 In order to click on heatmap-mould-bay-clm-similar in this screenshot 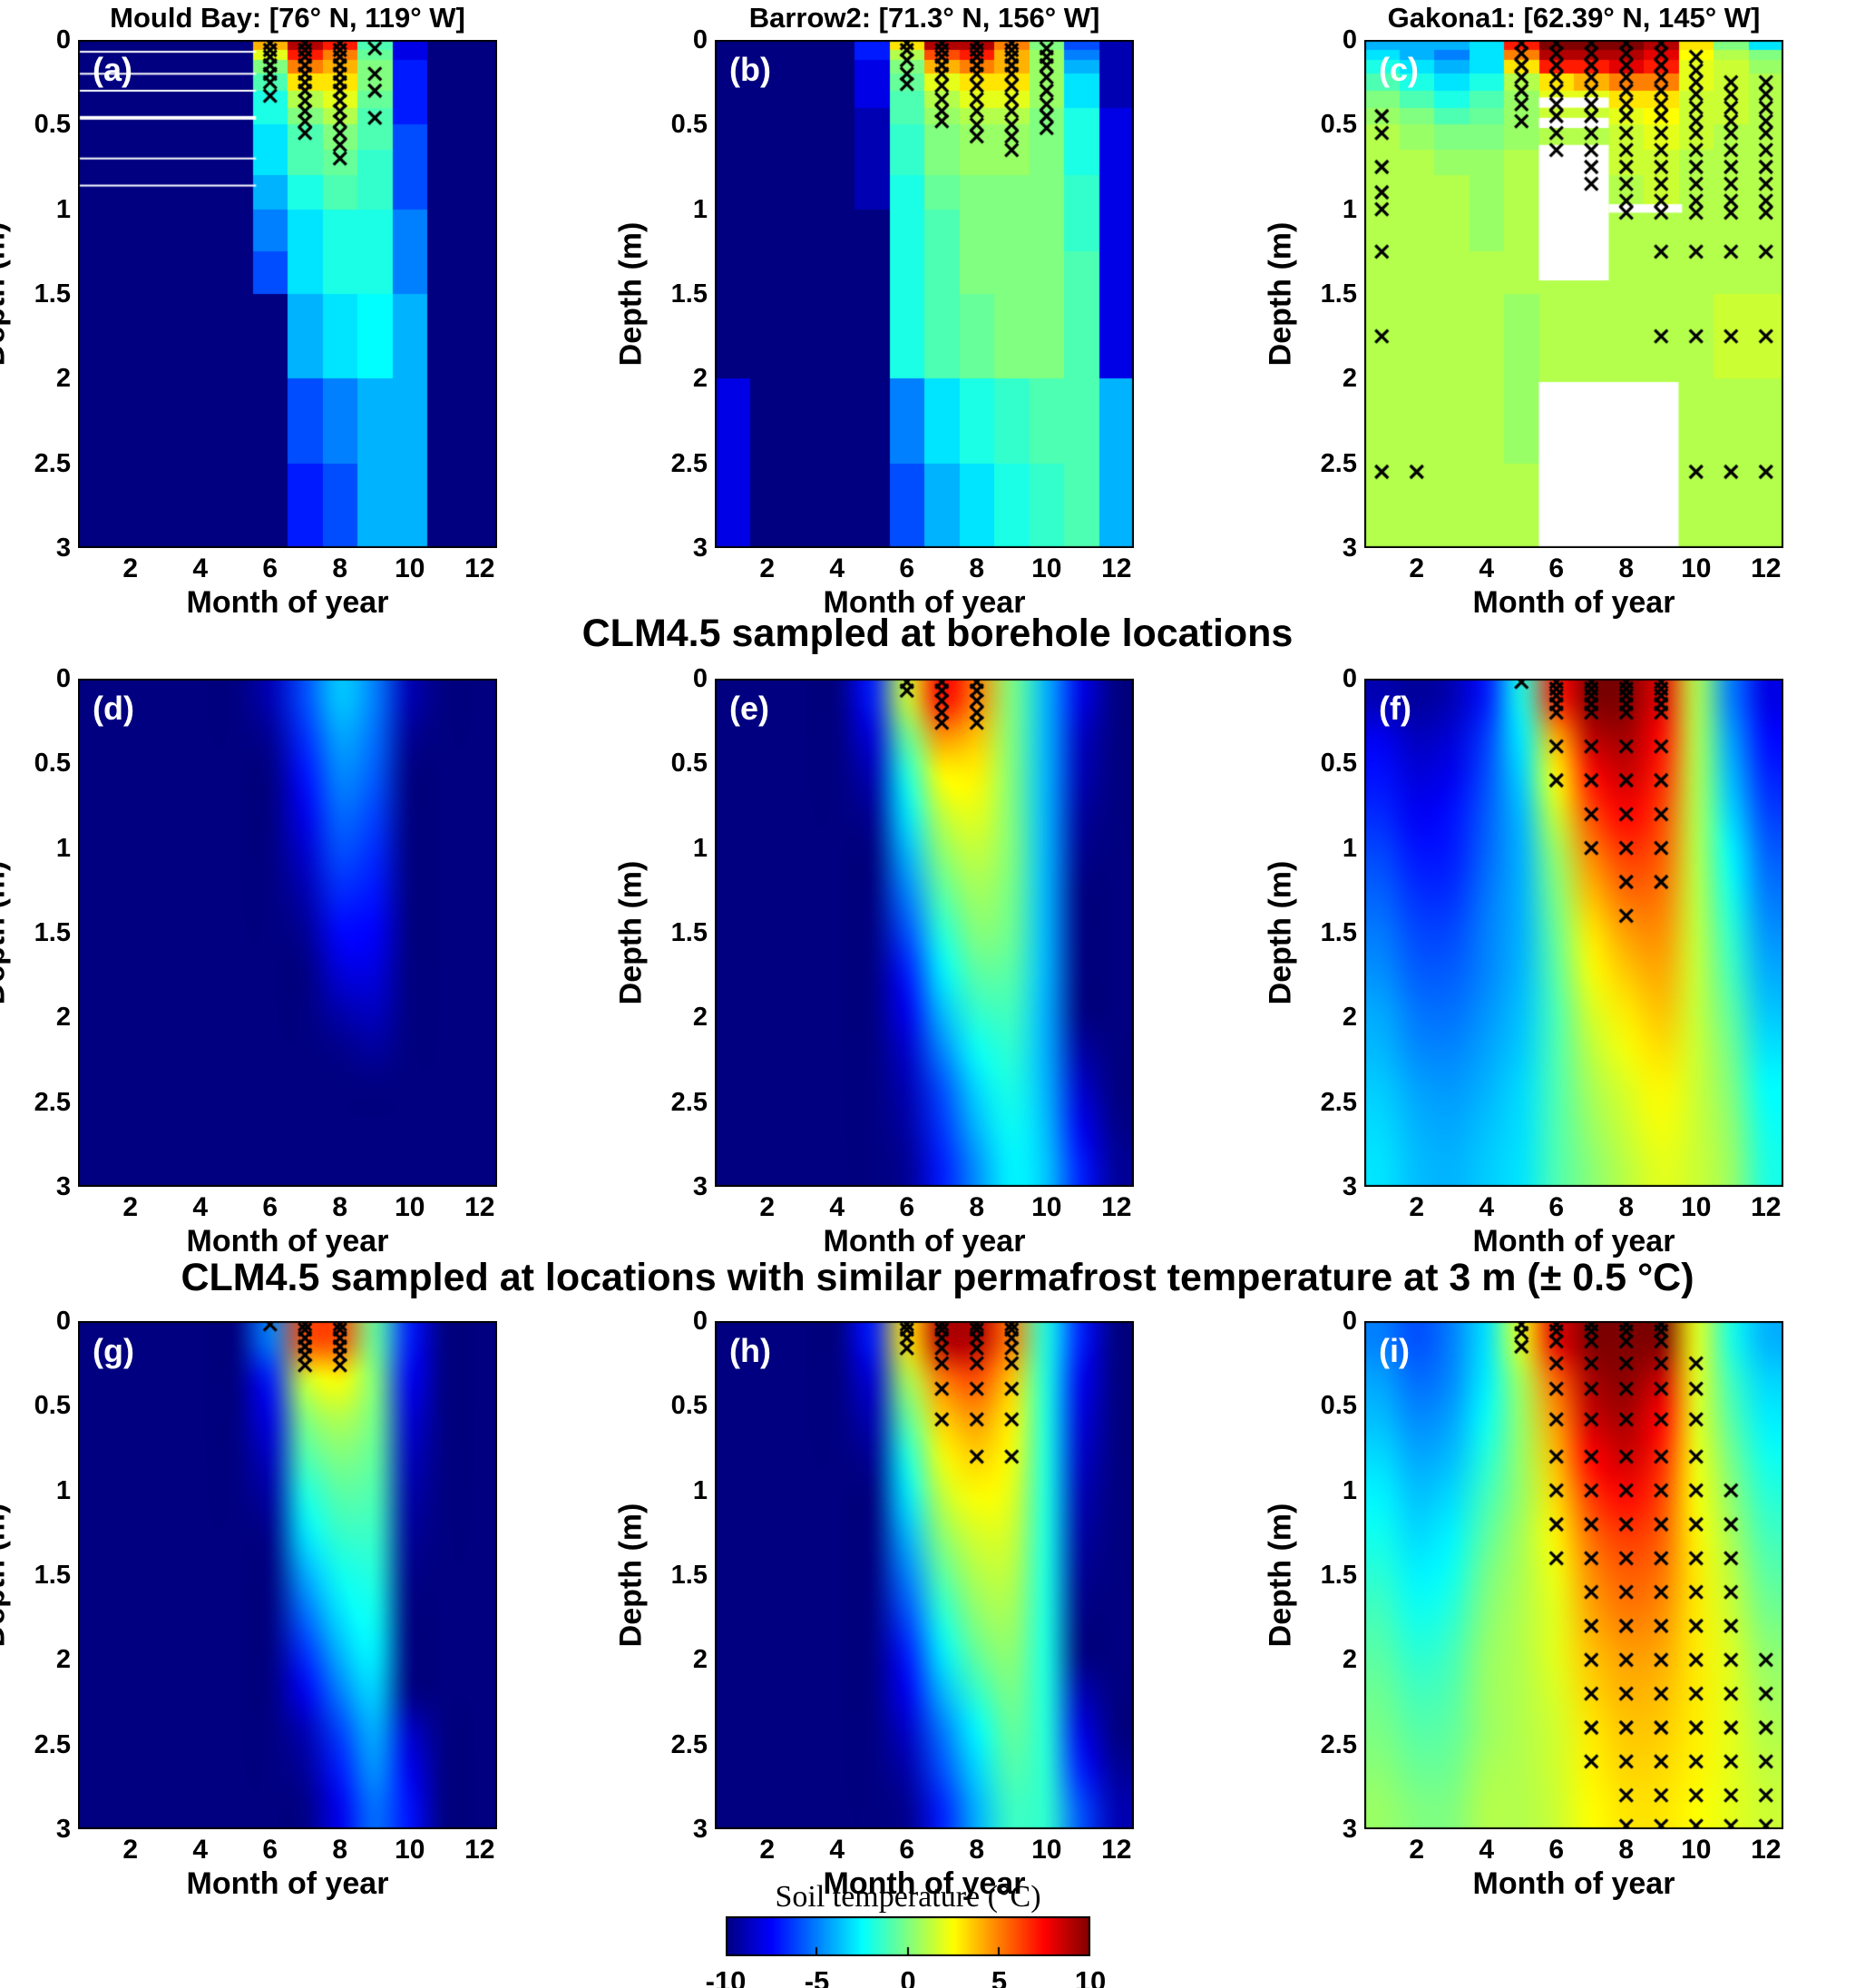, I will do `click(287, 1575)`.